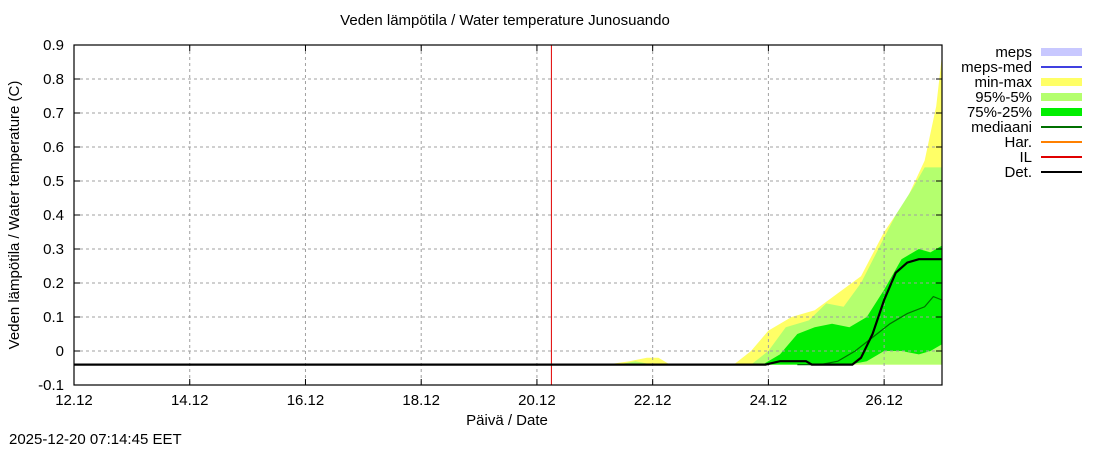 Image resolution: width=1100 pixels, height=450 pixels. I want to click on x-tick-label: 18.12, so click(421, 400).